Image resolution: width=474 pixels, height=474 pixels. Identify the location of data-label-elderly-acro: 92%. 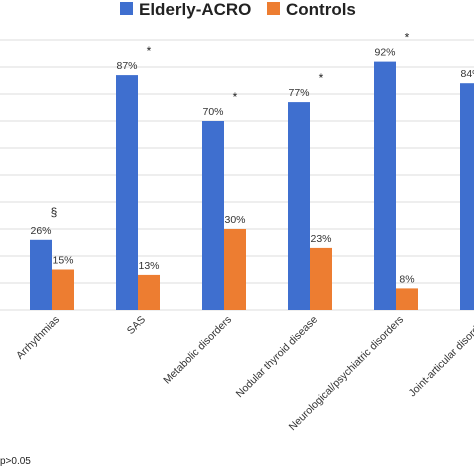
(384, 53).